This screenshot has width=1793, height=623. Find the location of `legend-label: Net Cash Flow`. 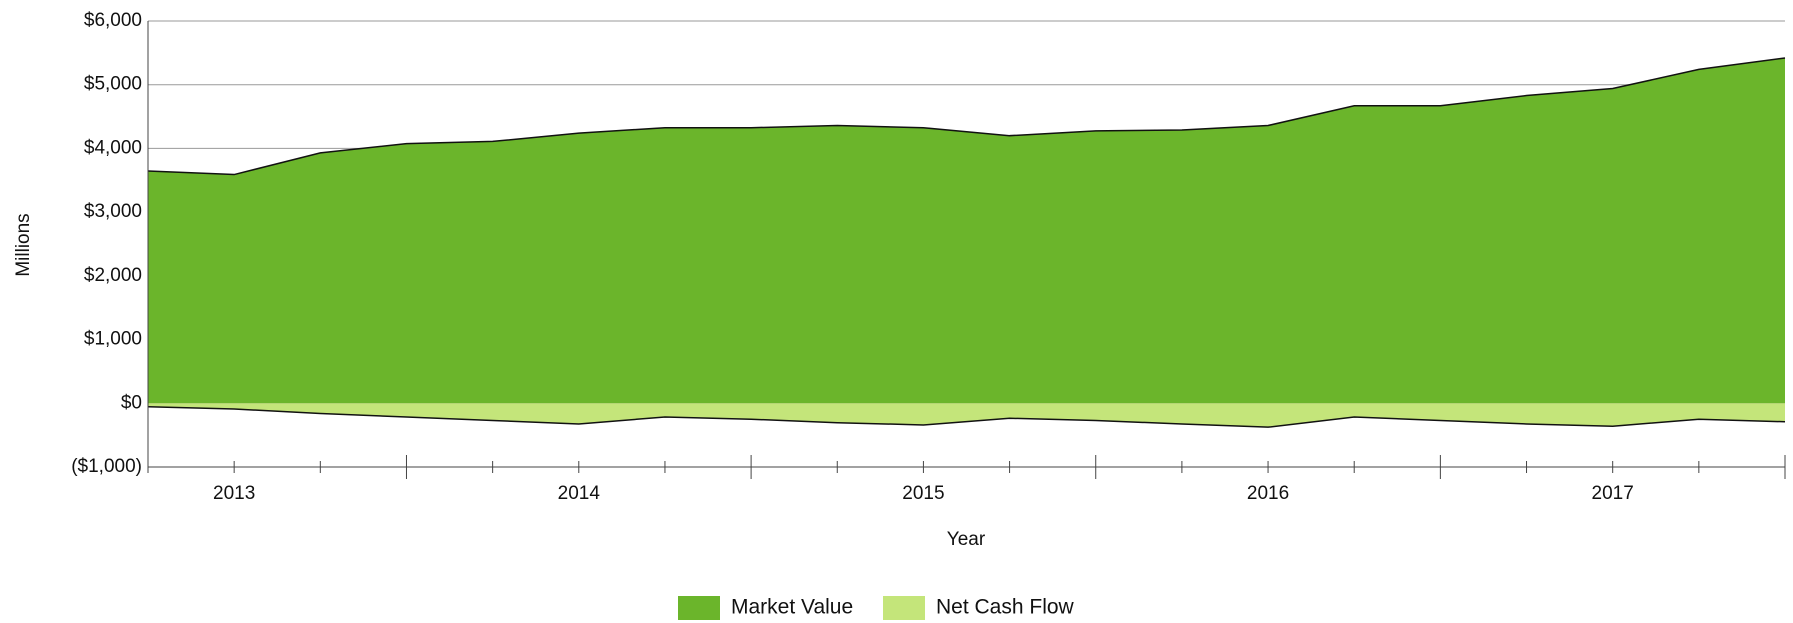

legend-label: Net Cash Flow is located at coordinates (1005, 607).